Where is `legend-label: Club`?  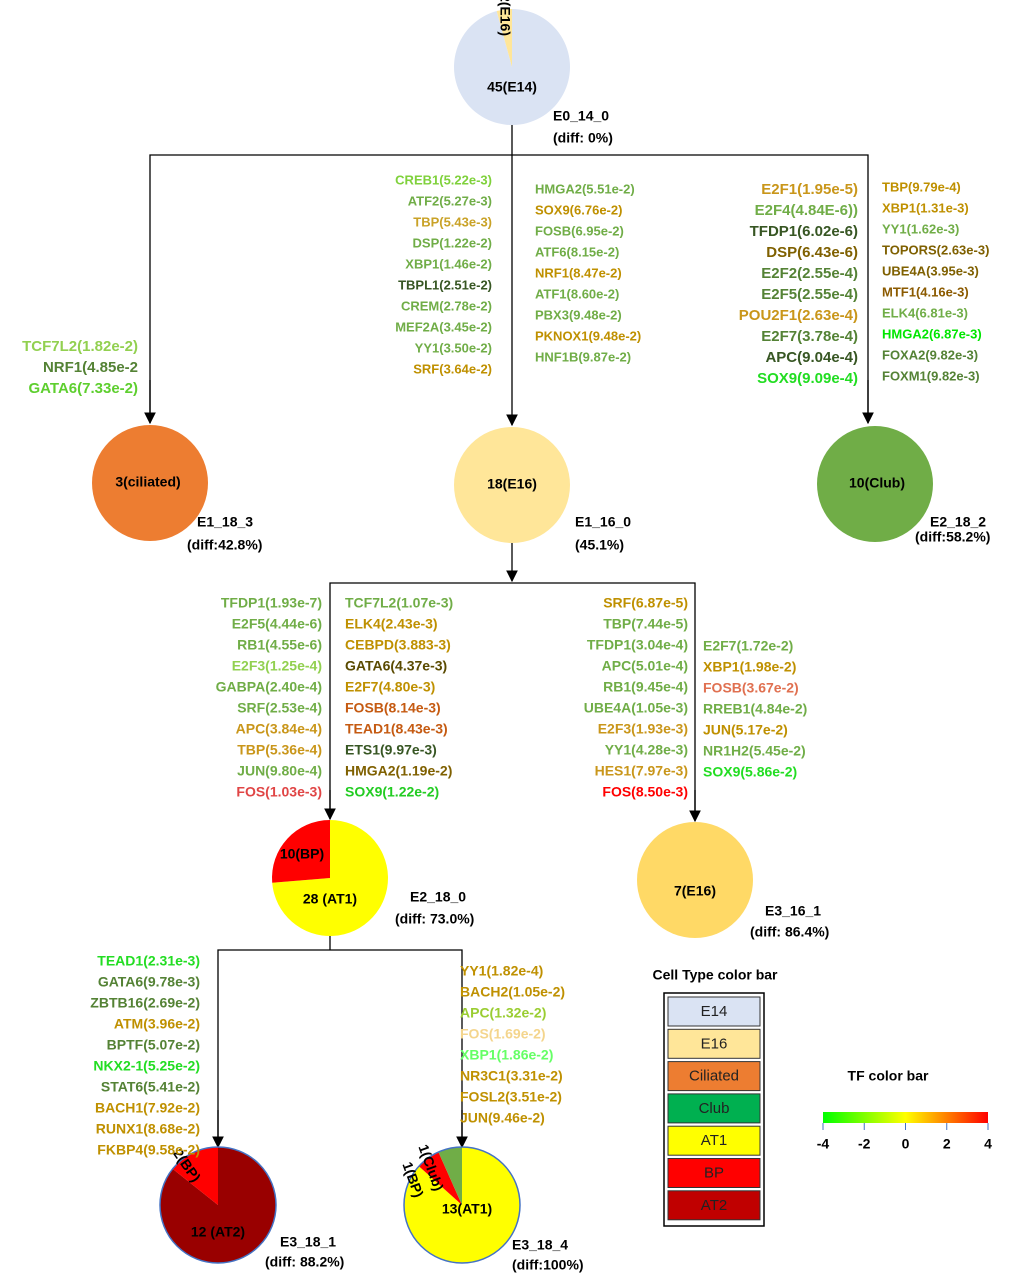 legend-label: Club is located at coordinates (714, 1108).